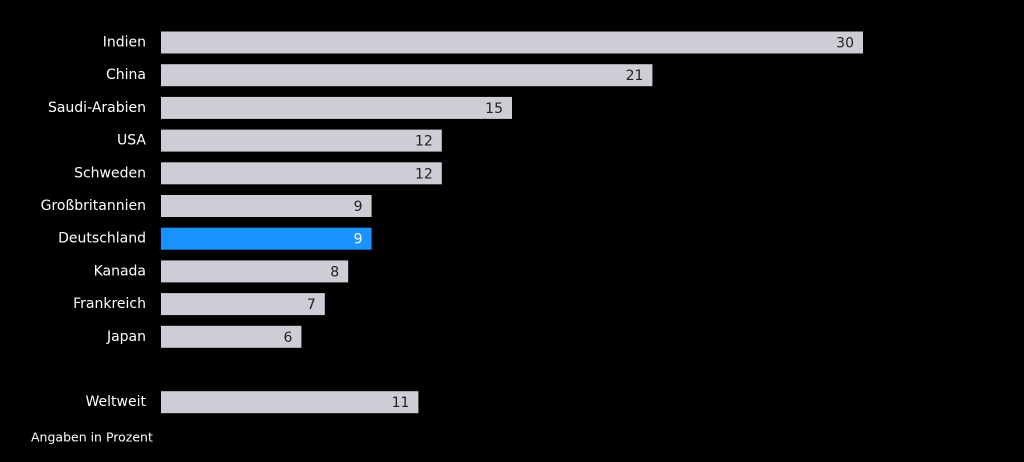 Image resolution: width=1024 pixels, height=462 pixels. Describe the element at coordinates (287, 338) in the screenshot. I see `value-label: 6` at that location.